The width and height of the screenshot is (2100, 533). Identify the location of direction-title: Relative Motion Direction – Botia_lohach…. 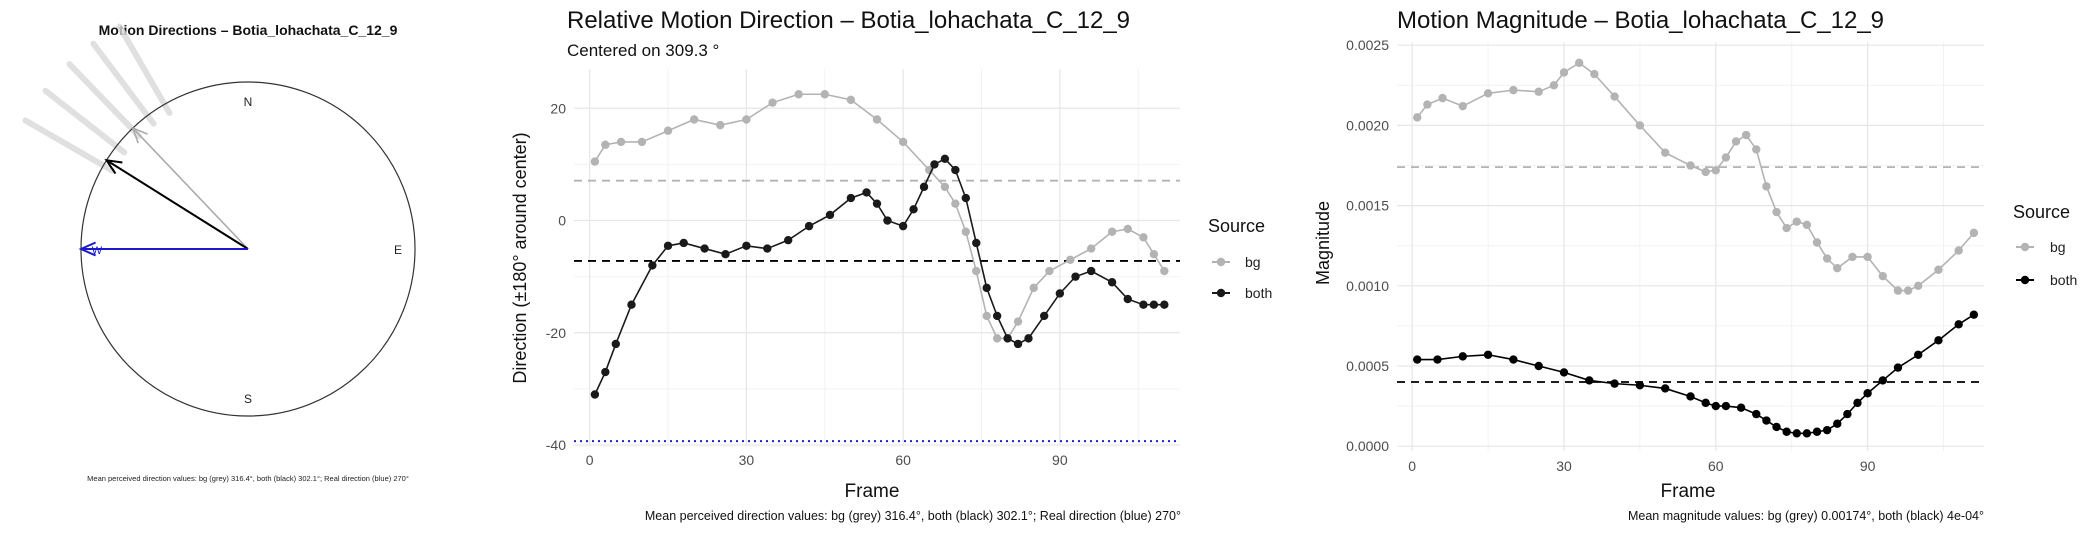
(848, 20).